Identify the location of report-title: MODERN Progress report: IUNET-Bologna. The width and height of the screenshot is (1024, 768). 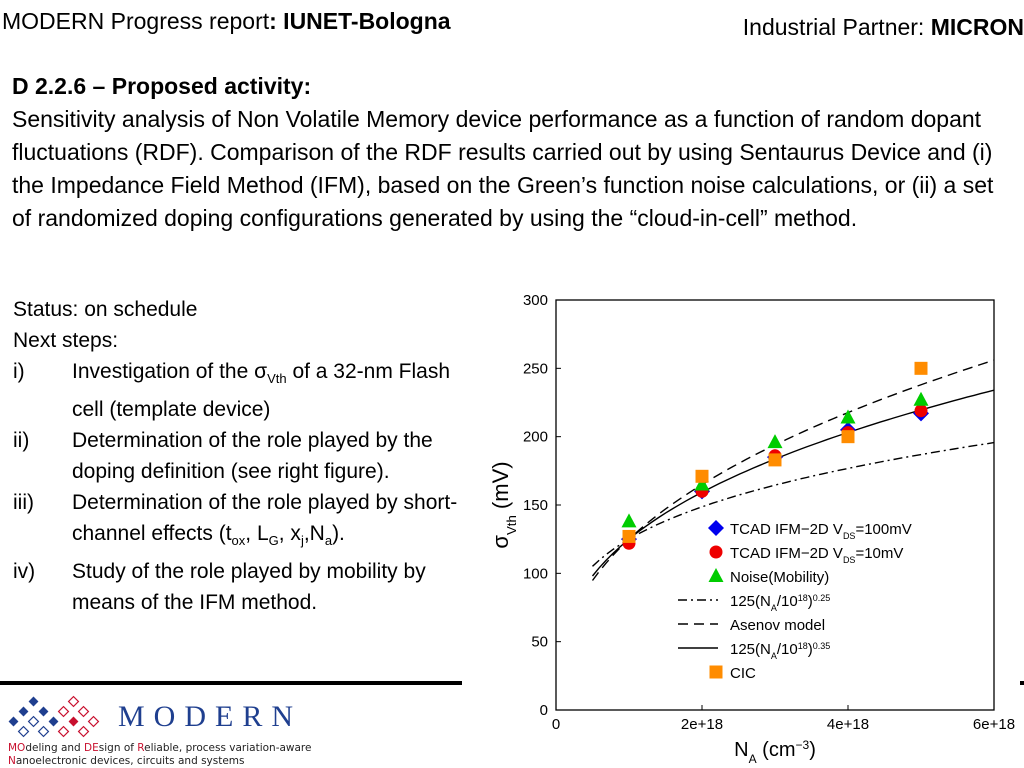
(226, 21).